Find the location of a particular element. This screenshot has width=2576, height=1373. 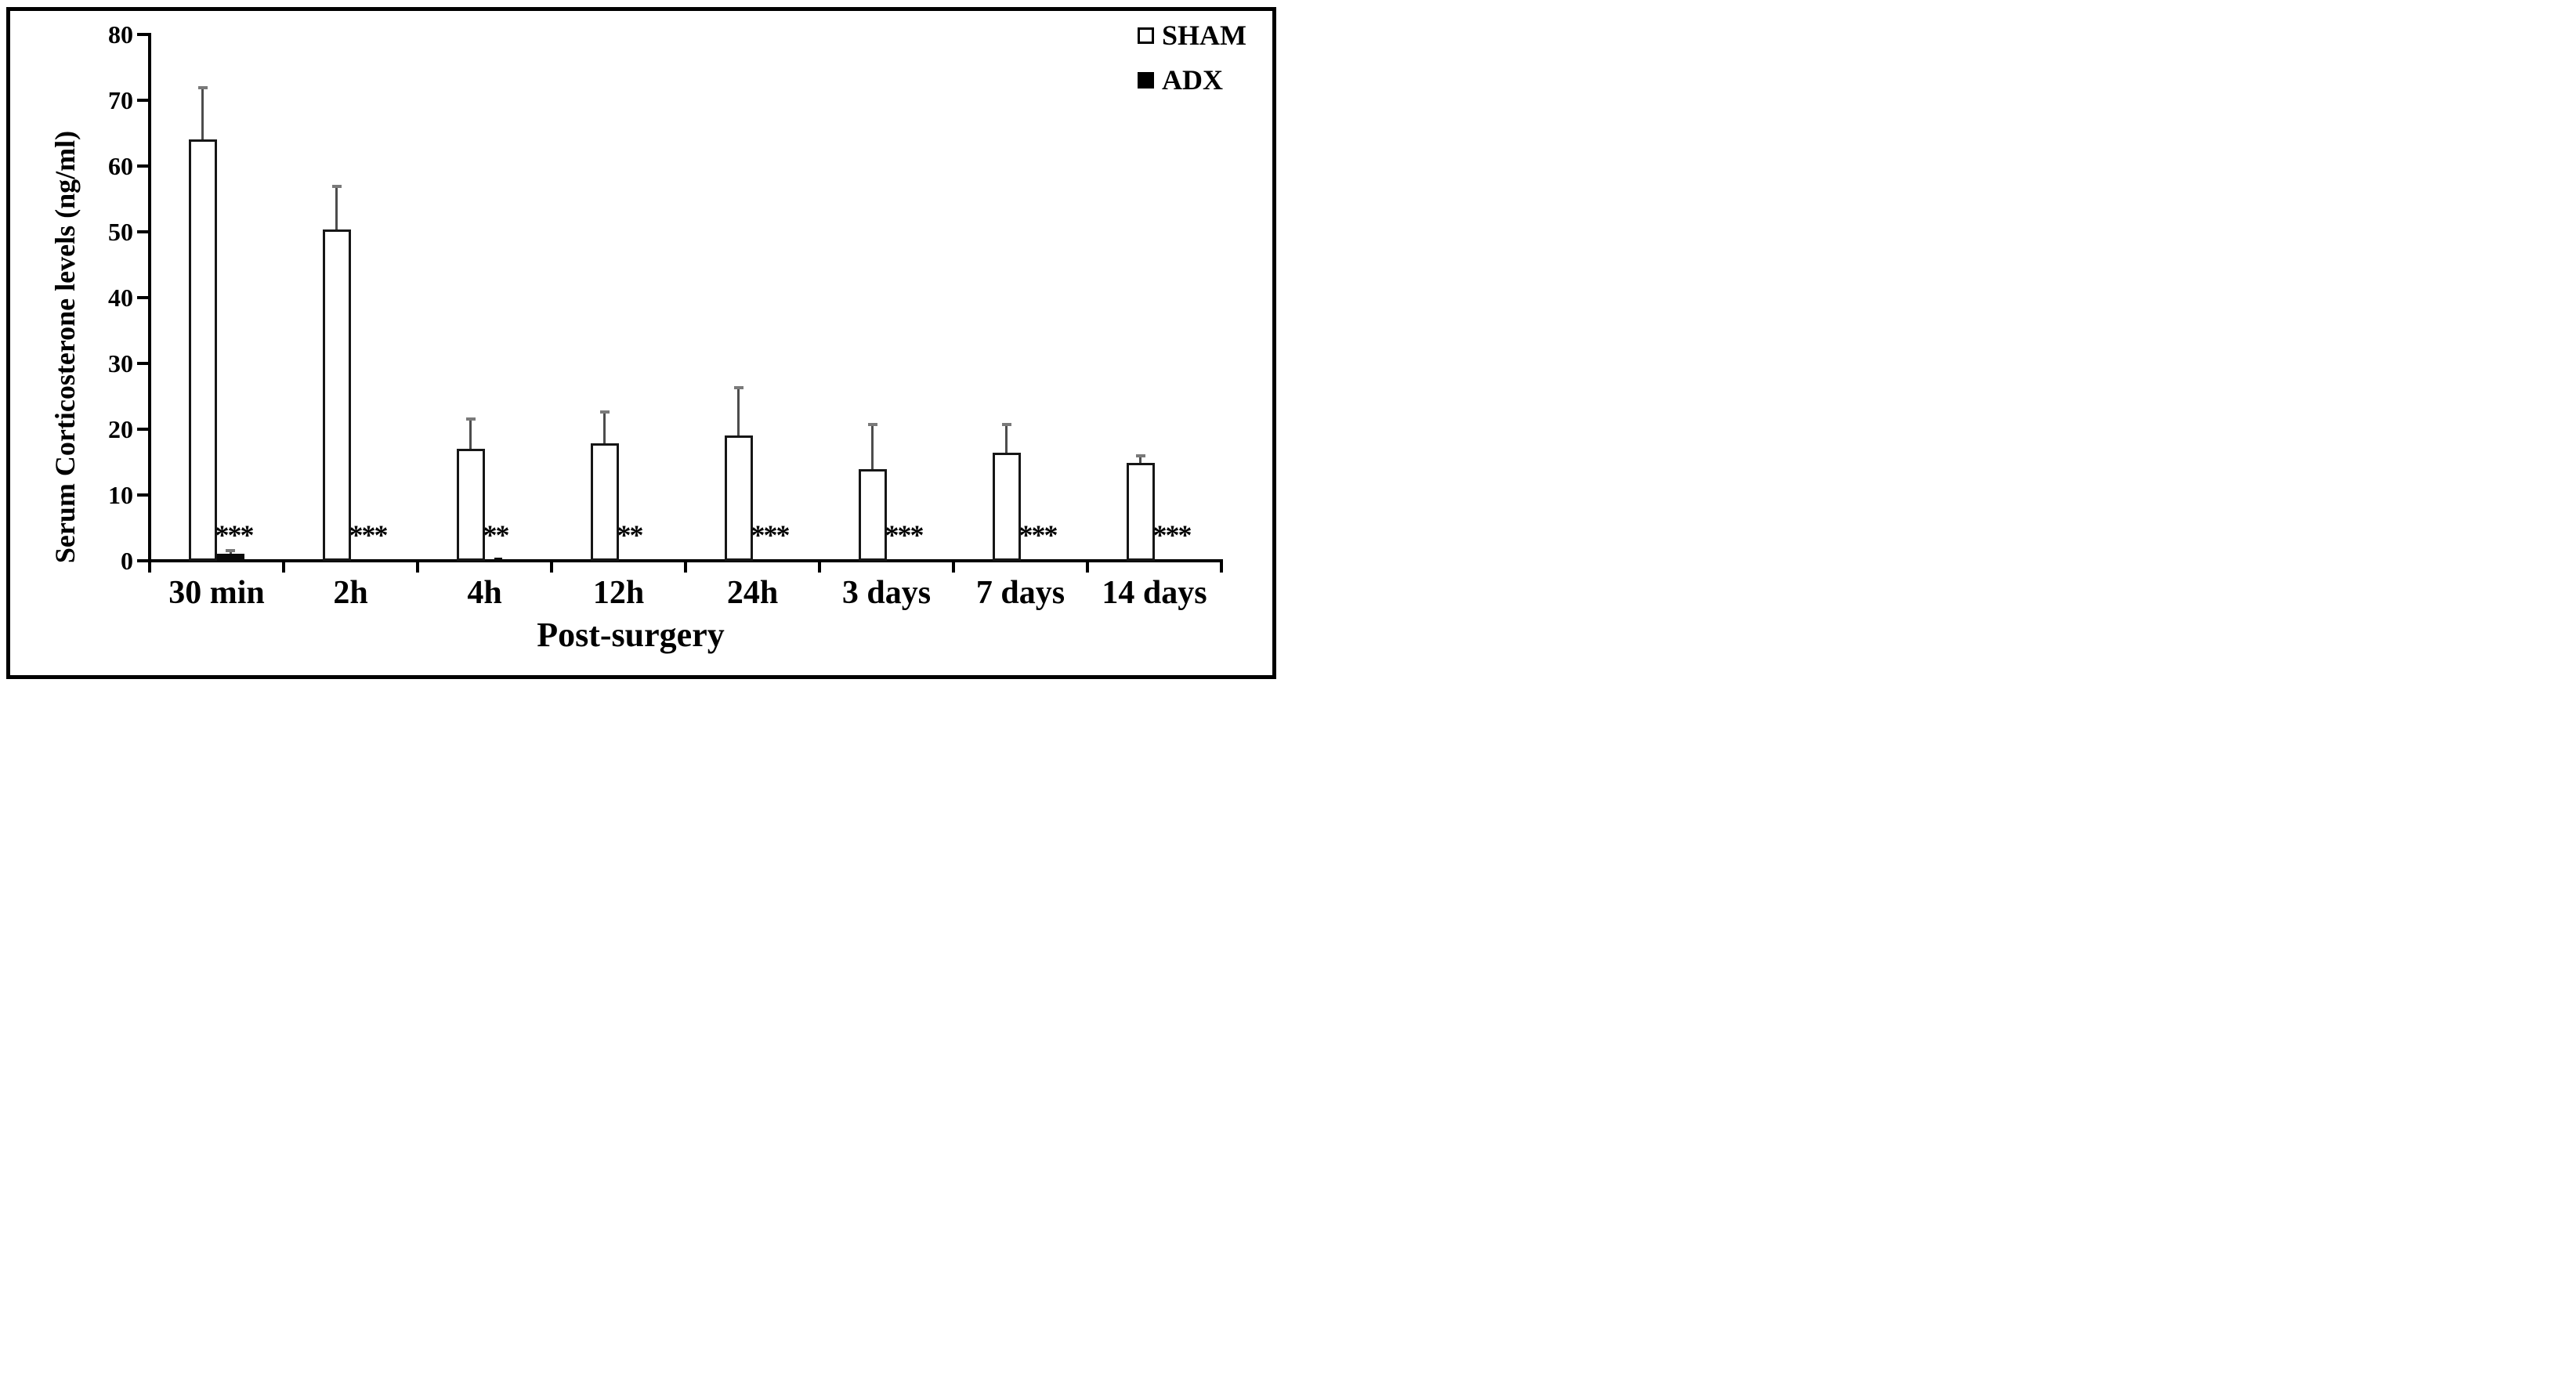

legend-item-sham: SHAM is located at coordinates (1192, 35).